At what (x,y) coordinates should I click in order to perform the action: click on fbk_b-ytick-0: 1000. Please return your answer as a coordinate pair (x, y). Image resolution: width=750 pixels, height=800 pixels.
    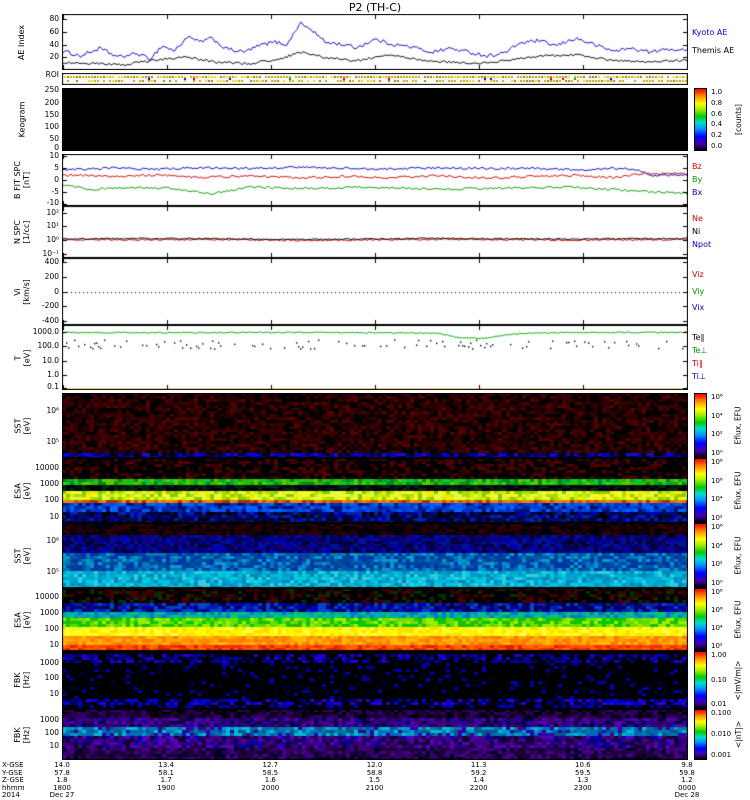
    Looking at the image, I should click on (49, 719).